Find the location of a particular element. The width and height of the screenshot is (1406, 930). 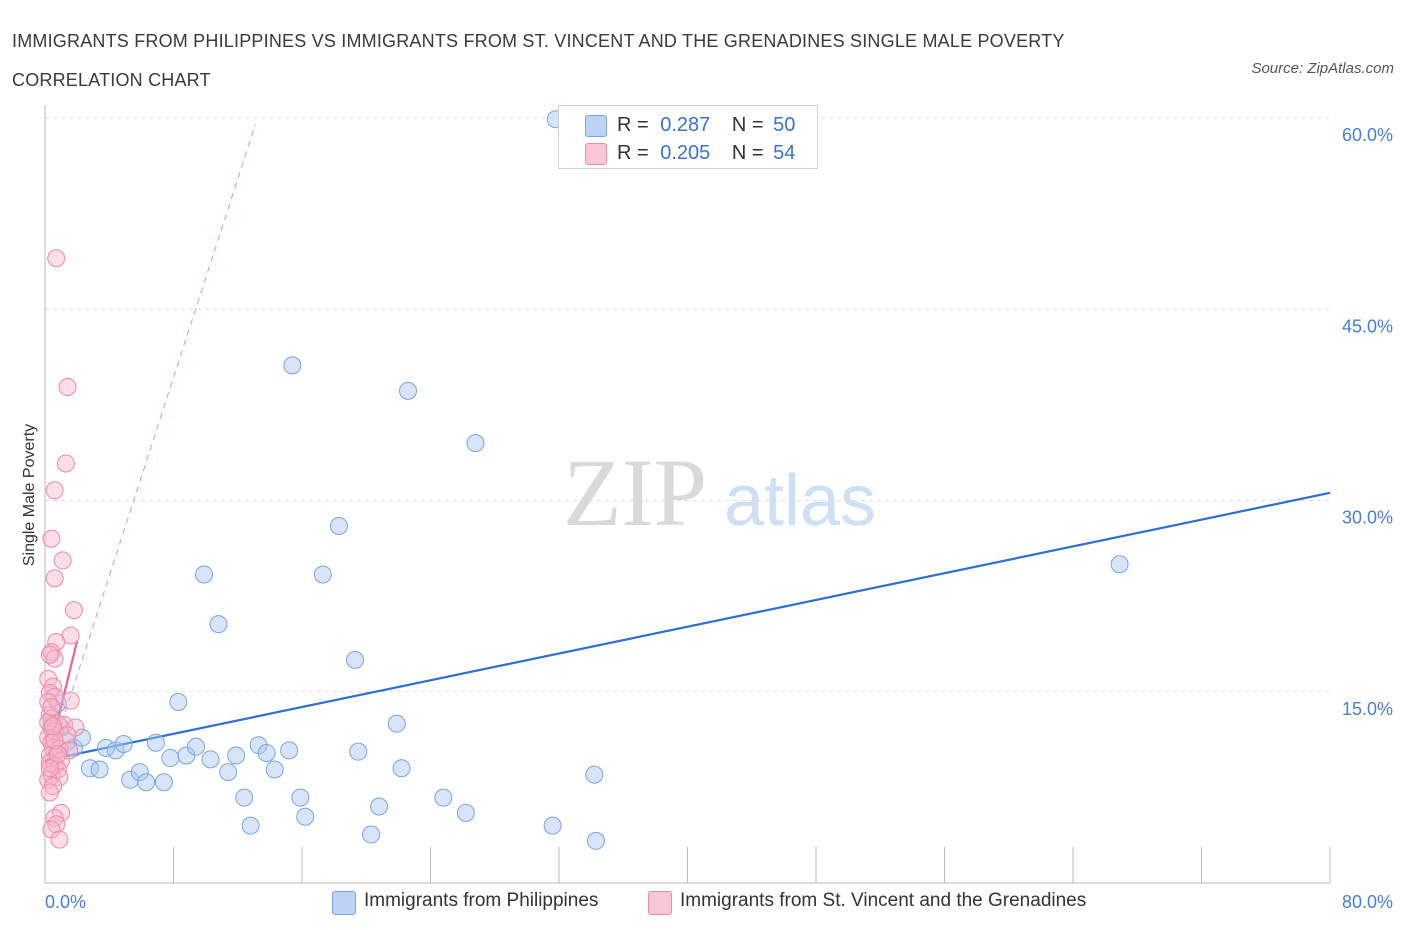

y-tick-label: 45.0% is located at coordinates (1367, 326).